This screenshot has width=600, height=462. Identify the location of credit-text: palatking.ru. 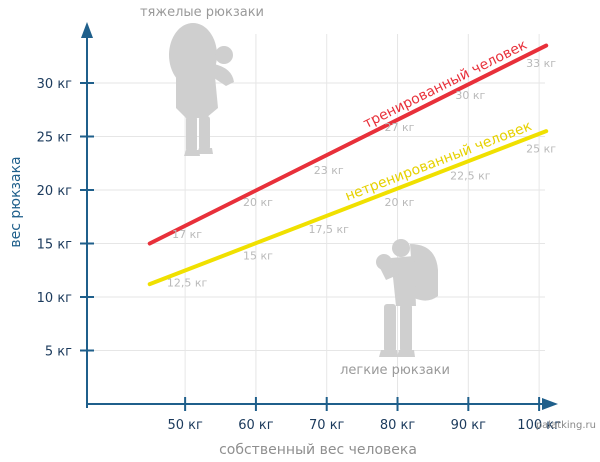
(566, 425).